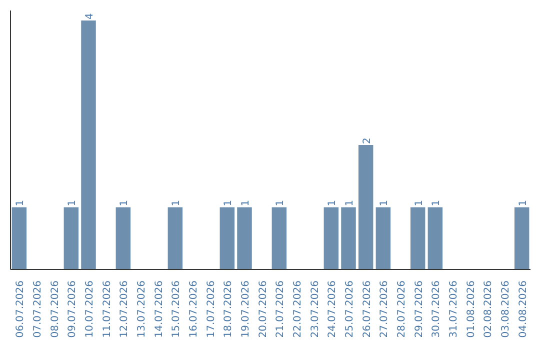  I want to click on x-tick-label: 31.07.2026, so click(454, 309).